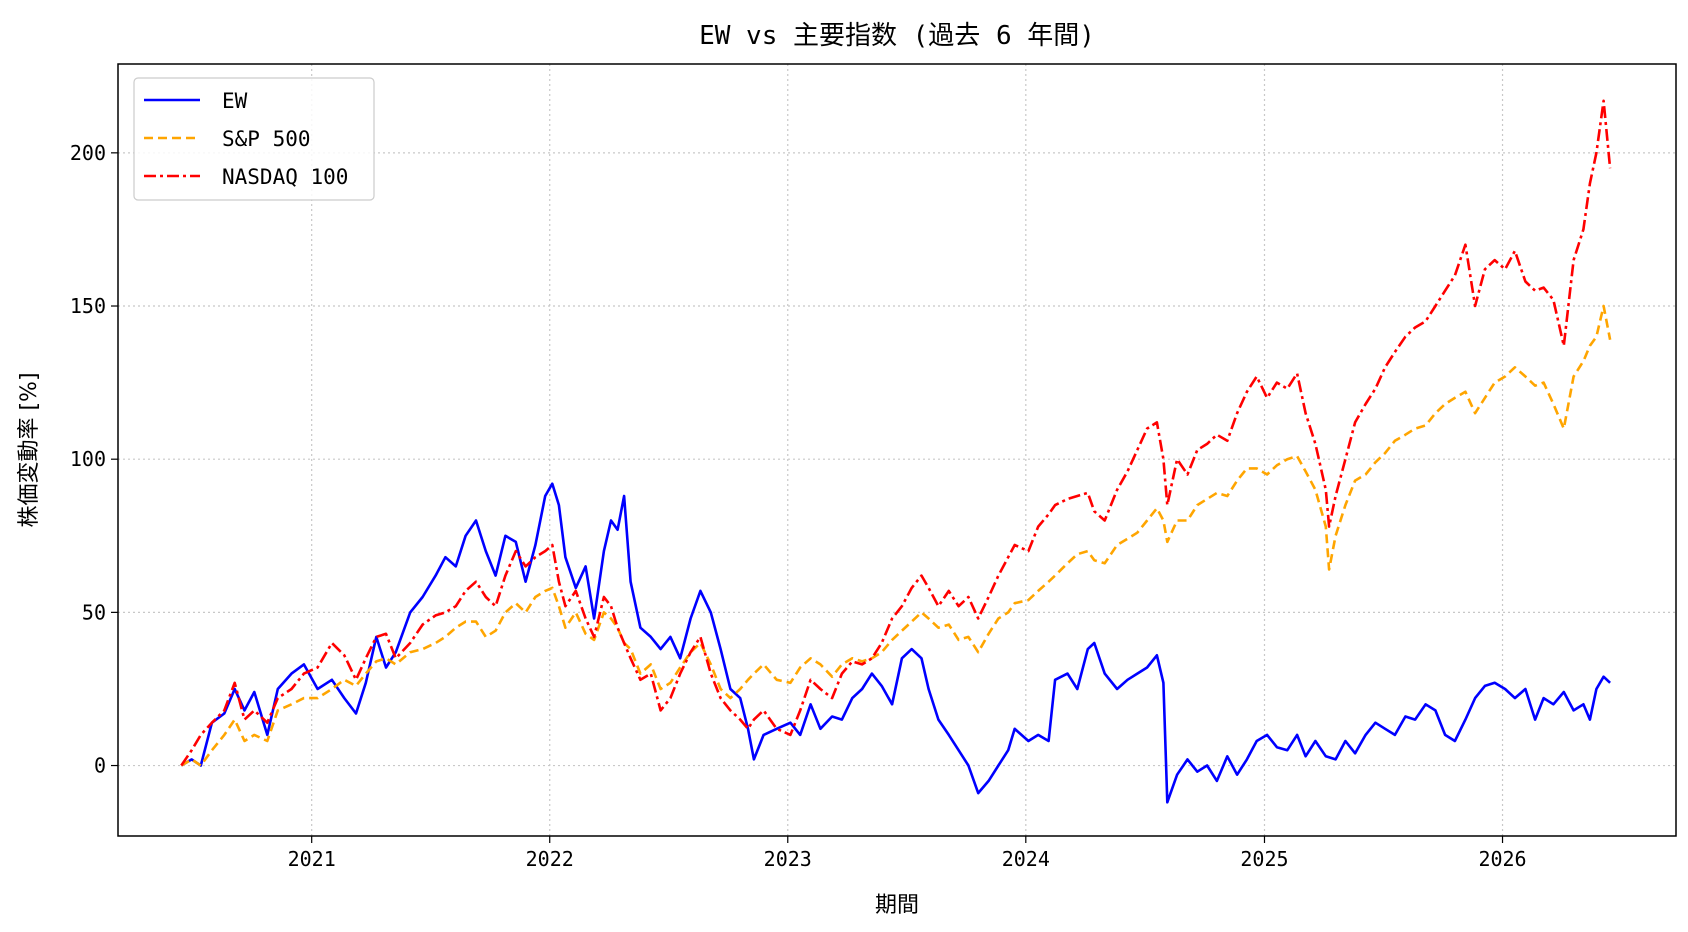  I want to click on legend-label-nasdaq-100: NASDAQ 100, so click(285, 177).